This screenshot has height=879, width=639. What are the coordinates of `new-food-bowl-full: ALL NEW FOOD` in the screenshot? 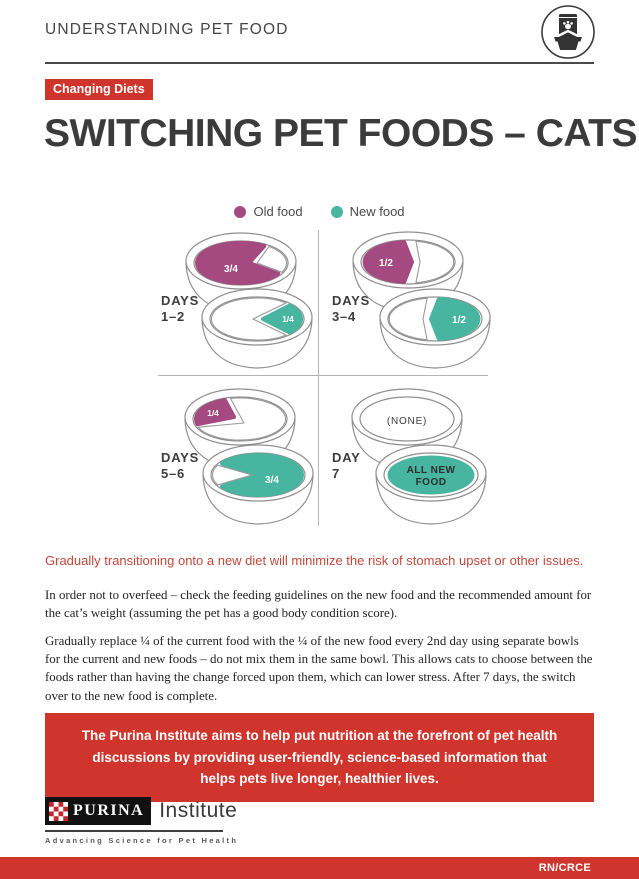 It's located at (431, 484).